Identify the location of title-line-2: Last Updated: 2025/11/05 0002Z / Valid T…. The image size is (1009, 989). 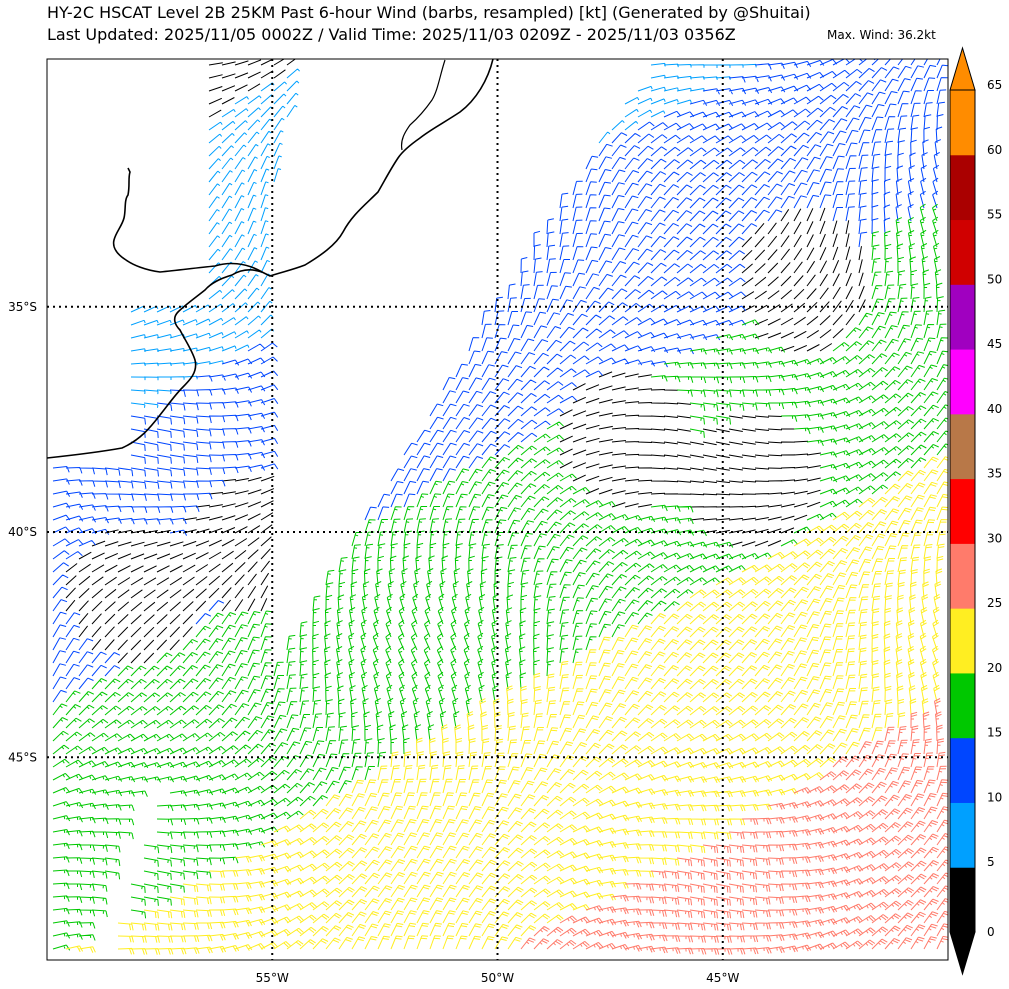
(391, 34).